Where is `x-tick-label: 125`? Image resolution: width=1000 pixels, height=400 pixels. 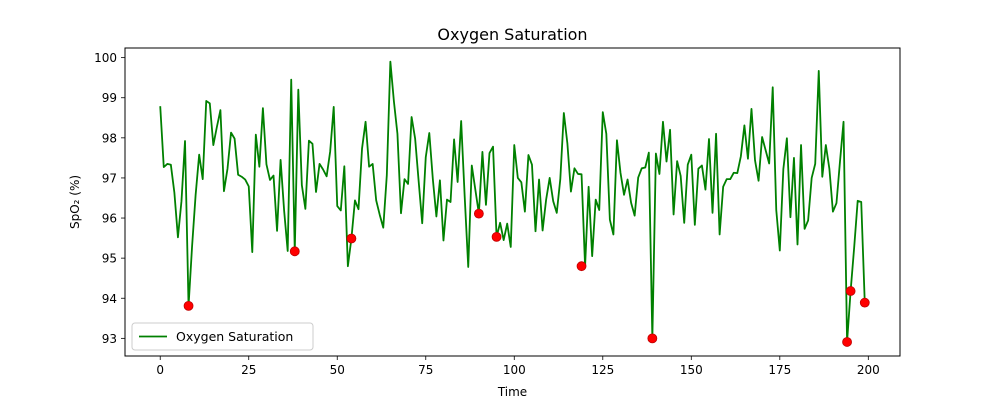 x-tick-label: 125 is located at coordinates (602, 370).